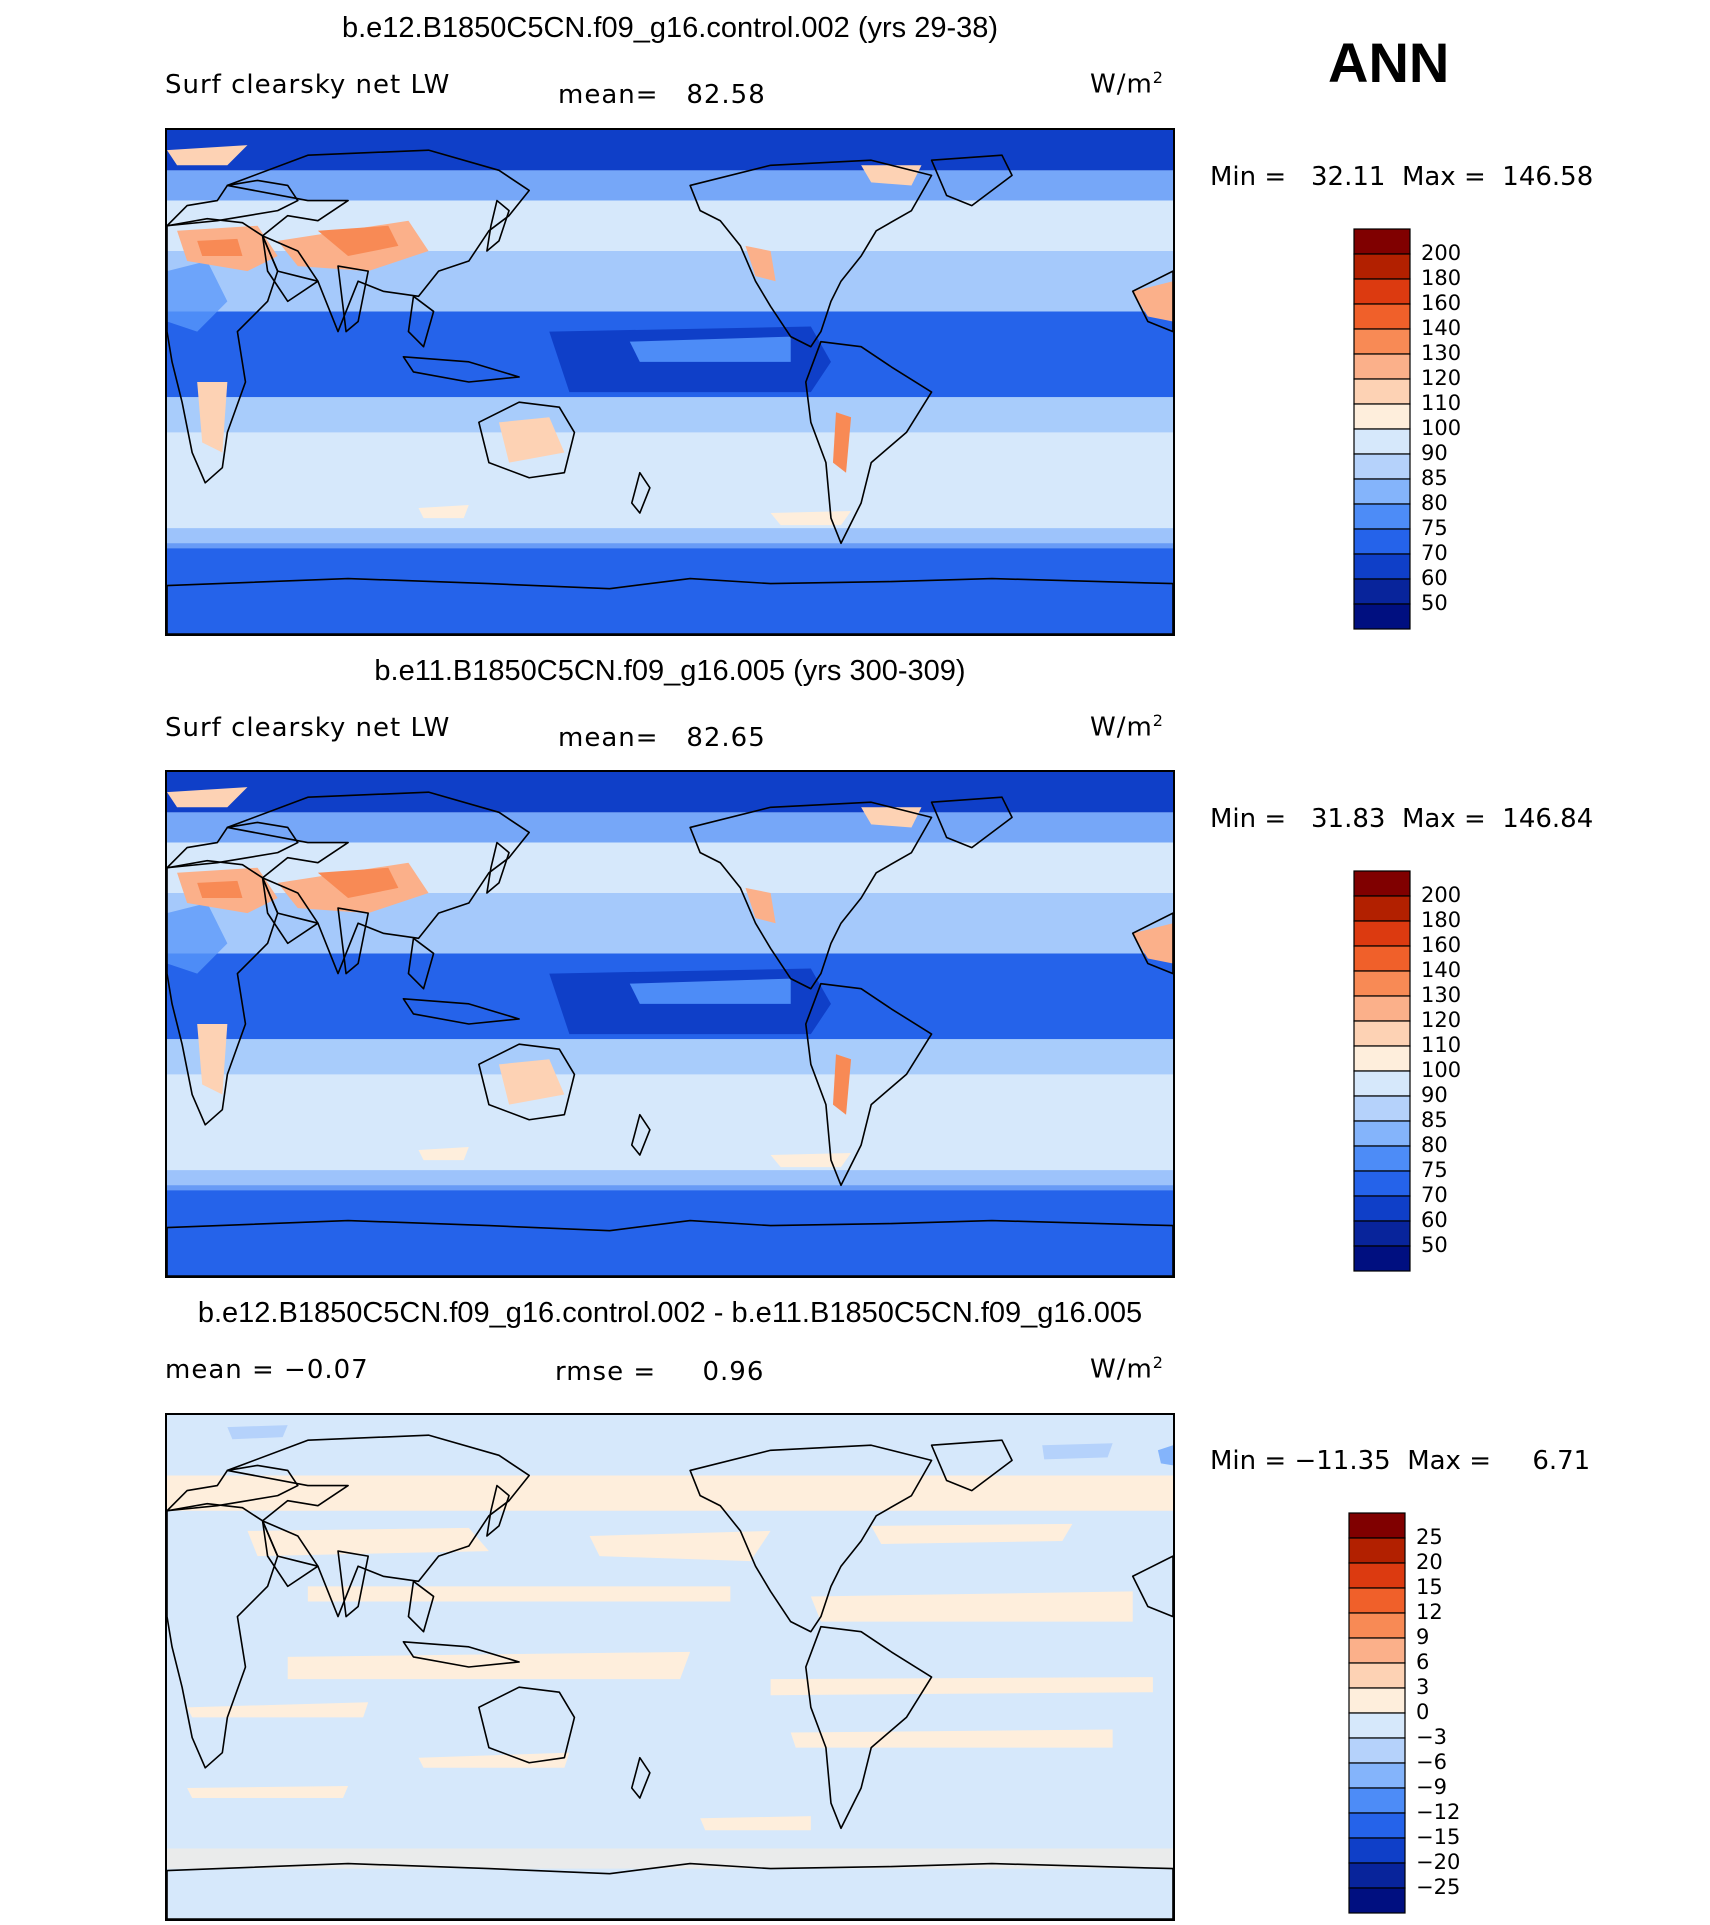 This screenshot has height=1925, width=1710. What do you see at coordinates (1423, 1637) in the screenshot?
I see `colorbar-tick-label: 9` at bounding box center [1423, 1637].